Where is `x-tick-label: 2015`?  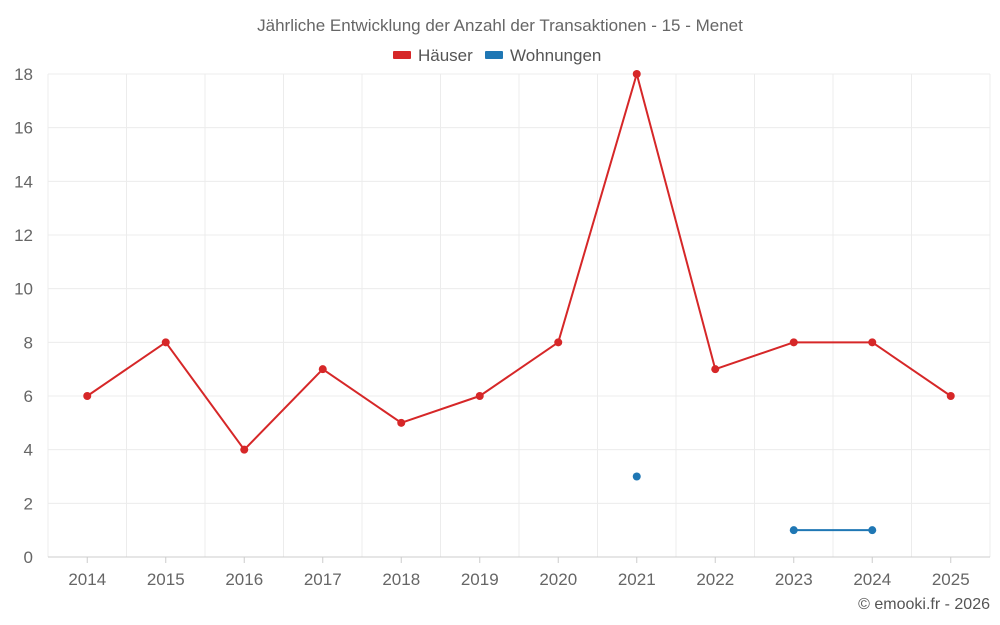 x-tick-label: 2015 is located at coordinates (166, 579).